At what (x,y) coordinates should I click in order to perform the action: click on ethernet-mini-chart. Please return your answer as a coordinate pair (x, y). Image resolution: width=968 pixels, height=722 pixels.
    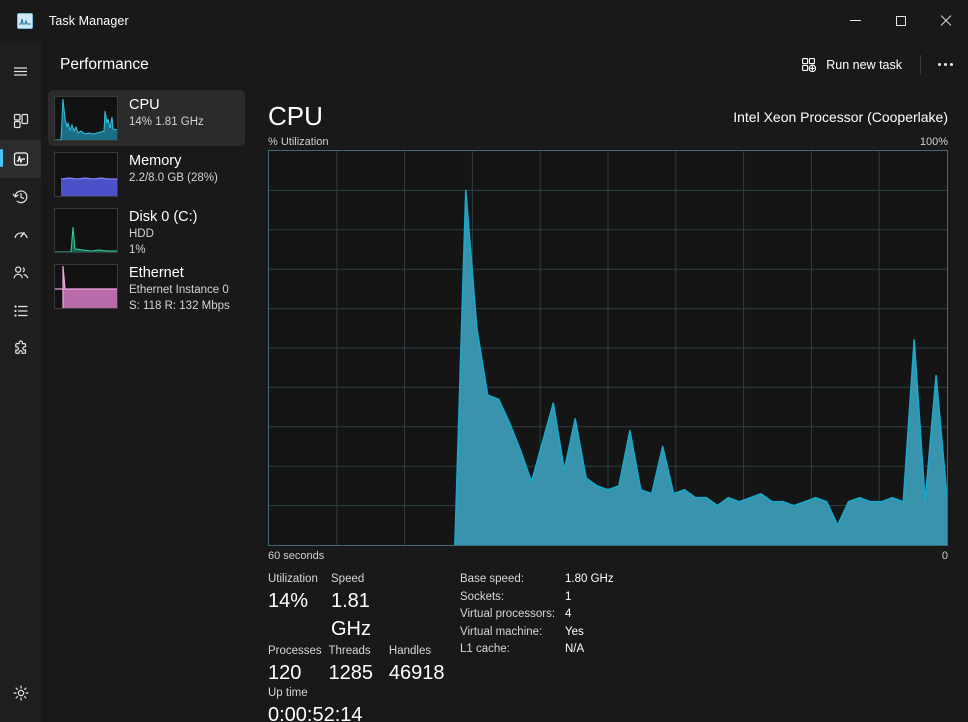
    Looking at the image, I should click on (86, 286).